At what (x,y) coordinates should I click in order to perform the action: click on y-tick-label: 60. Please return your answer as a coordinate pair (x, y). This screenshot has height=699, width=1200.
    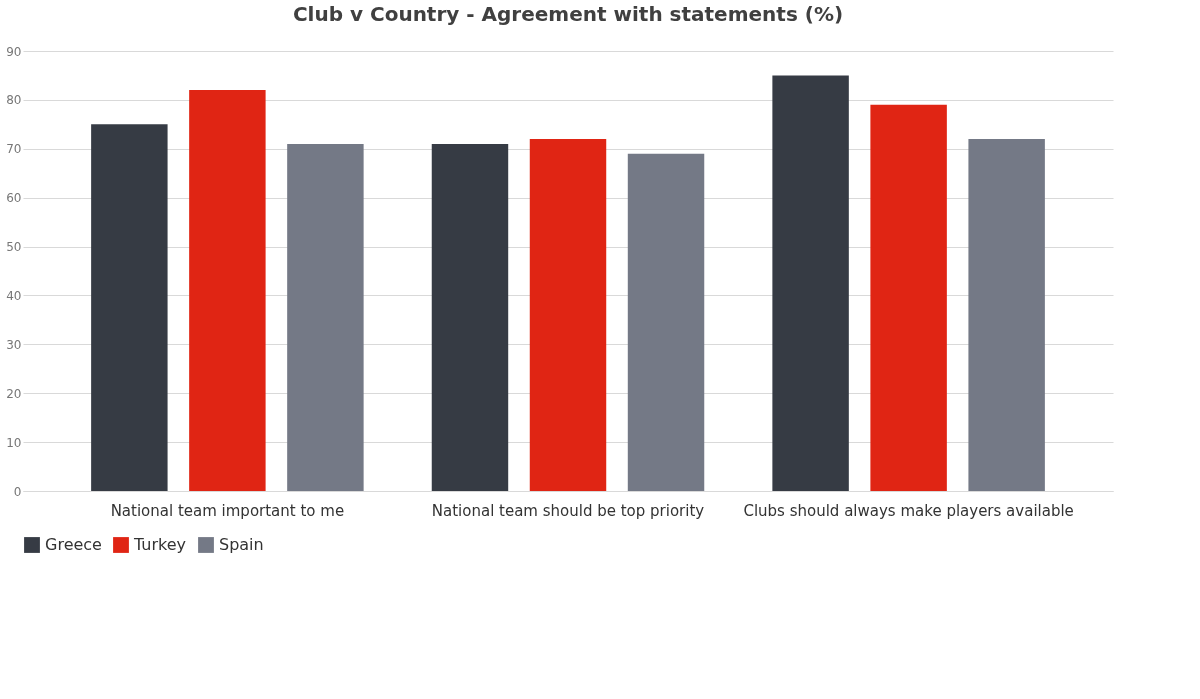
    Looking at the image, I should click on (14, 198).